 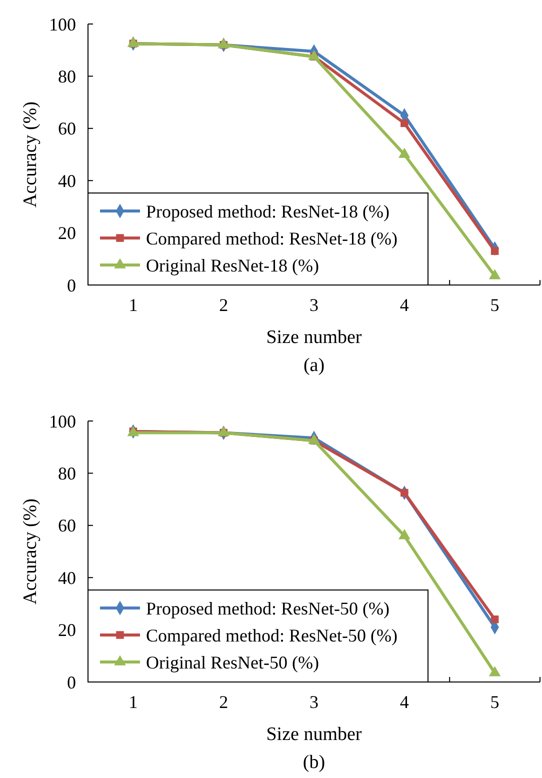 I want to click on legend-label: Compared method: ResNet-50 (%), so click(x=272, y=635).